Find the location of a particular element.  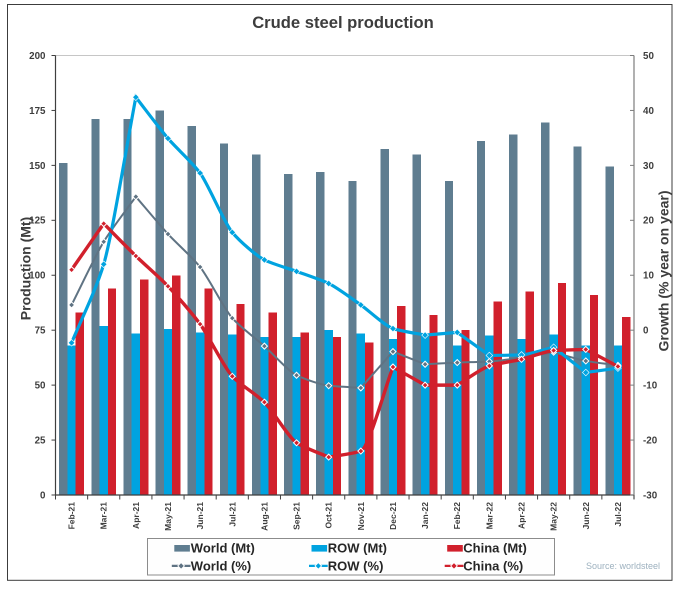

svg-text: 175 is located at coordinates (37, 111).